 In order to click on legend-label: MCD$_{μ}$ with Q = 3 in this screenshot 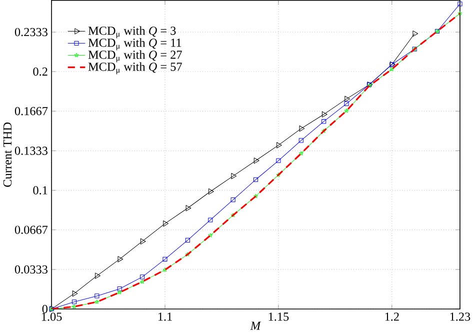, I will do `click(132, 32)`.